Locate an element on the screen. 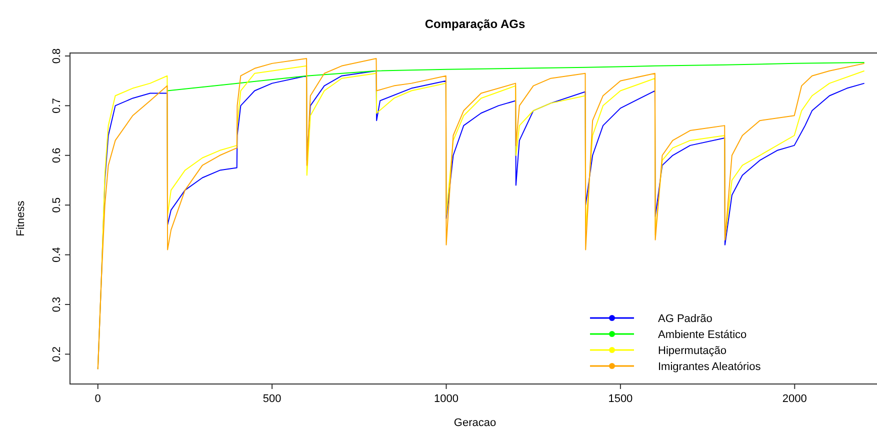  legend-label: Ambiente Estático is located at coordinates (702, 335).